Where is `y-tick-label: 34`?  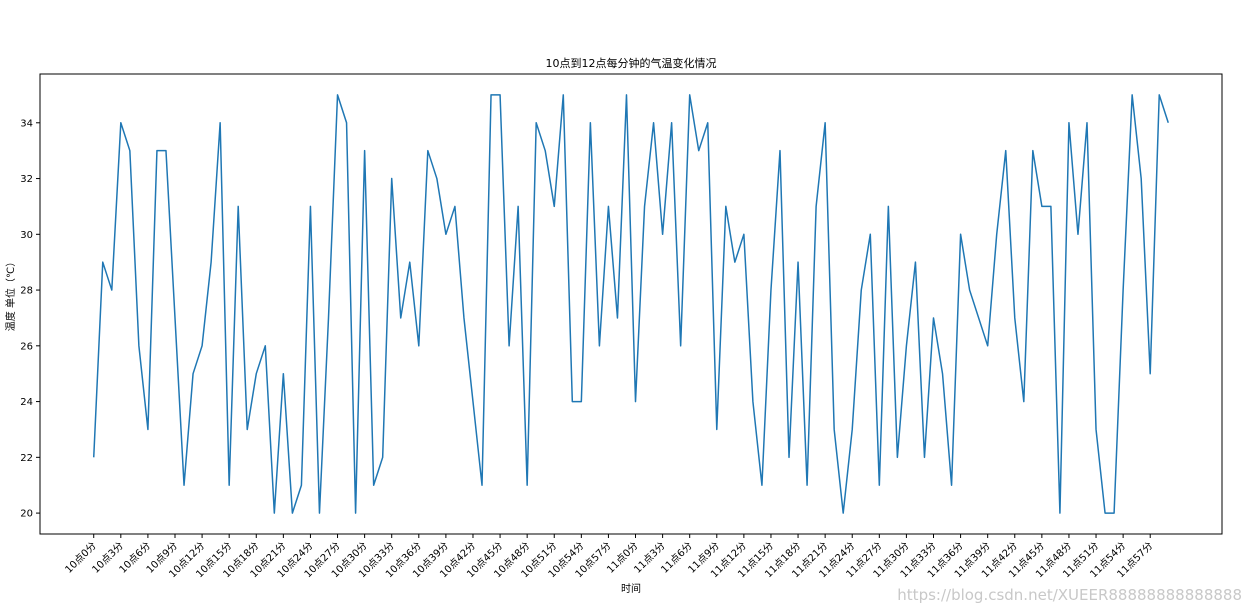
y-tick-label: 34 is located at coordinates (26, 123).